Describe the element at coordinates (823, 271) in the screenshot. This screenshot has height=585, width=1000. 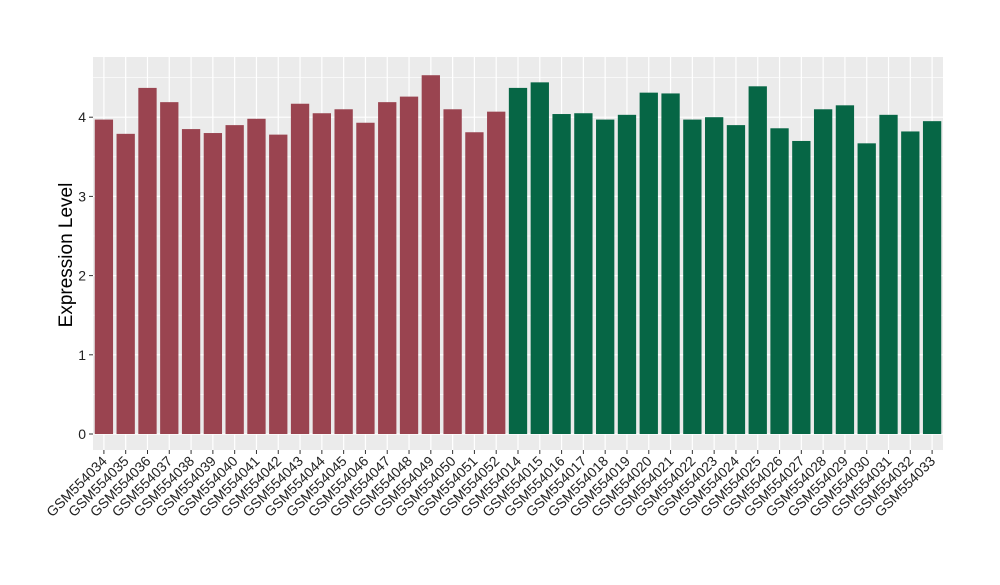
I see `bar-GSM554028` at that location.